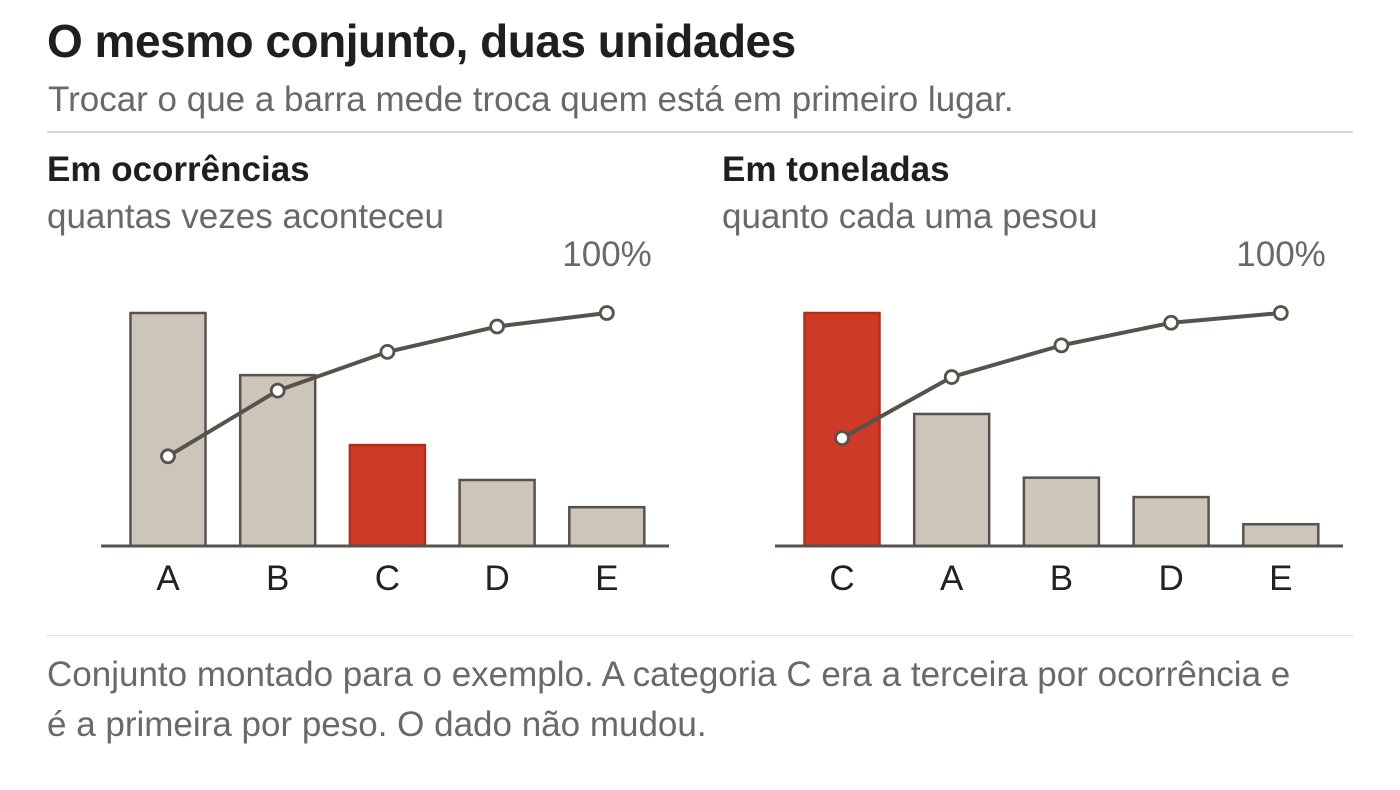 Image resolution: width=1400 pixels, height=790 pixels. I want to click on panel-title-tonnes: Em toneladas, so click(836, 169).